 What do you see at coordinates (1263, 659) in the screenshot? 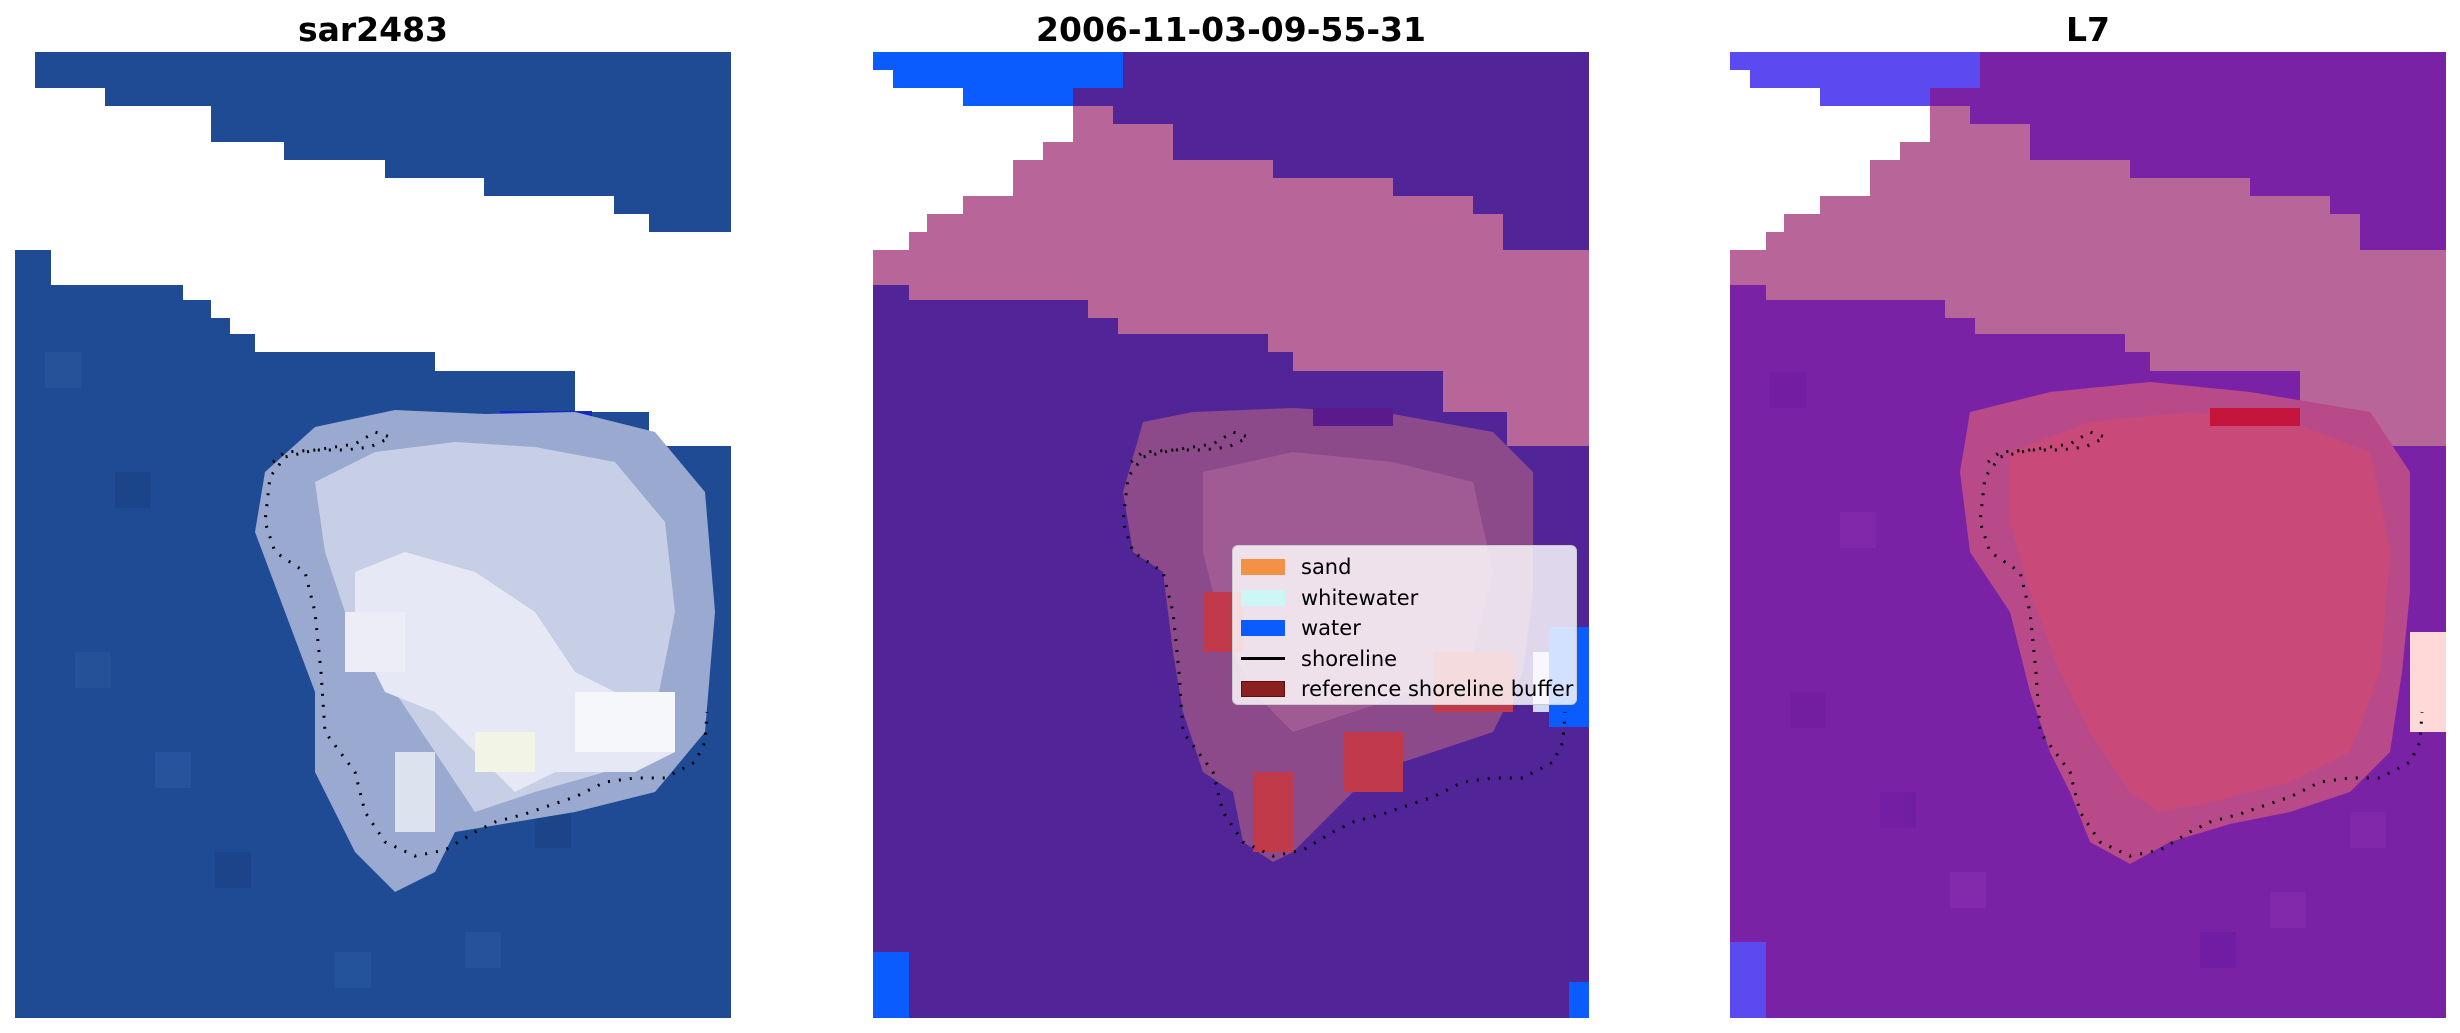
I see `legend-swatch-shoreline` at bounding box center [1263, 659].